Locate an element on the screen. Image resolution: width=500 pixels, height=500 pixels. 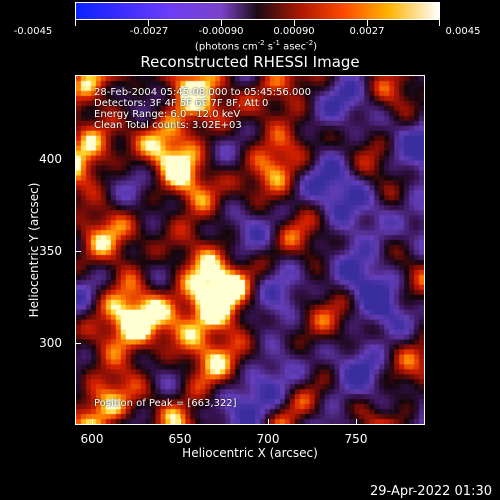
y-axis: 400 350 300 is located at coordinates (40, 250).